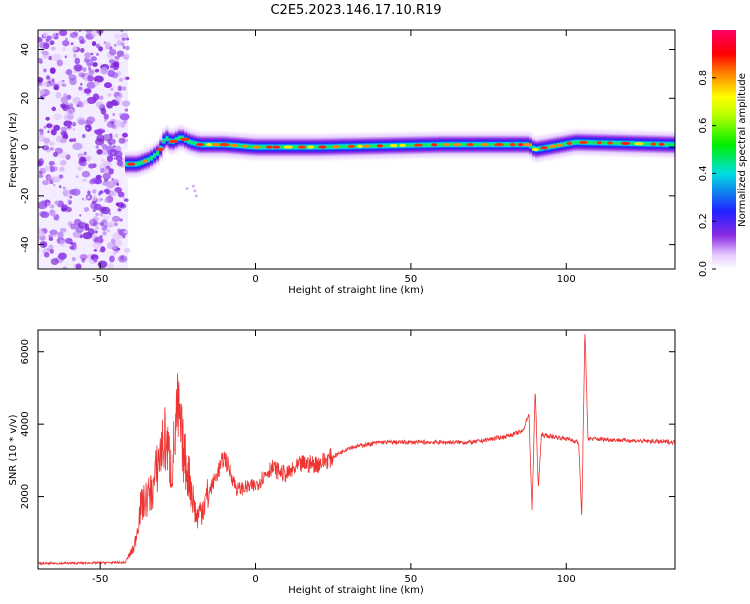 The width and height of the screenshot is (750, 604). I want to click on colorbar-gradient, so click(724, 149).